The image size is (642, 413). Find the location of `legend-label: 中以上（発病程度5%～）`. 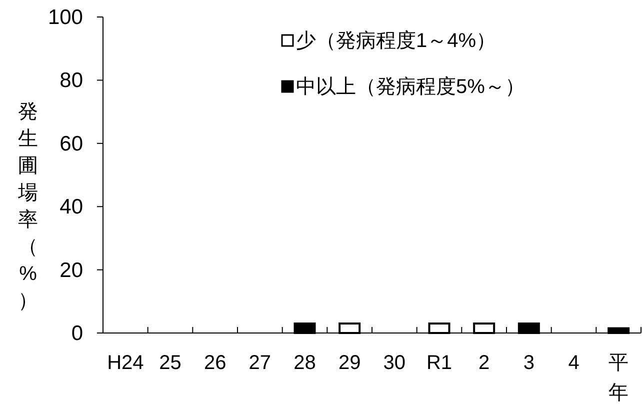

legend-label: 中以上（発病程度5%～） is located at coordinates (410, 87).